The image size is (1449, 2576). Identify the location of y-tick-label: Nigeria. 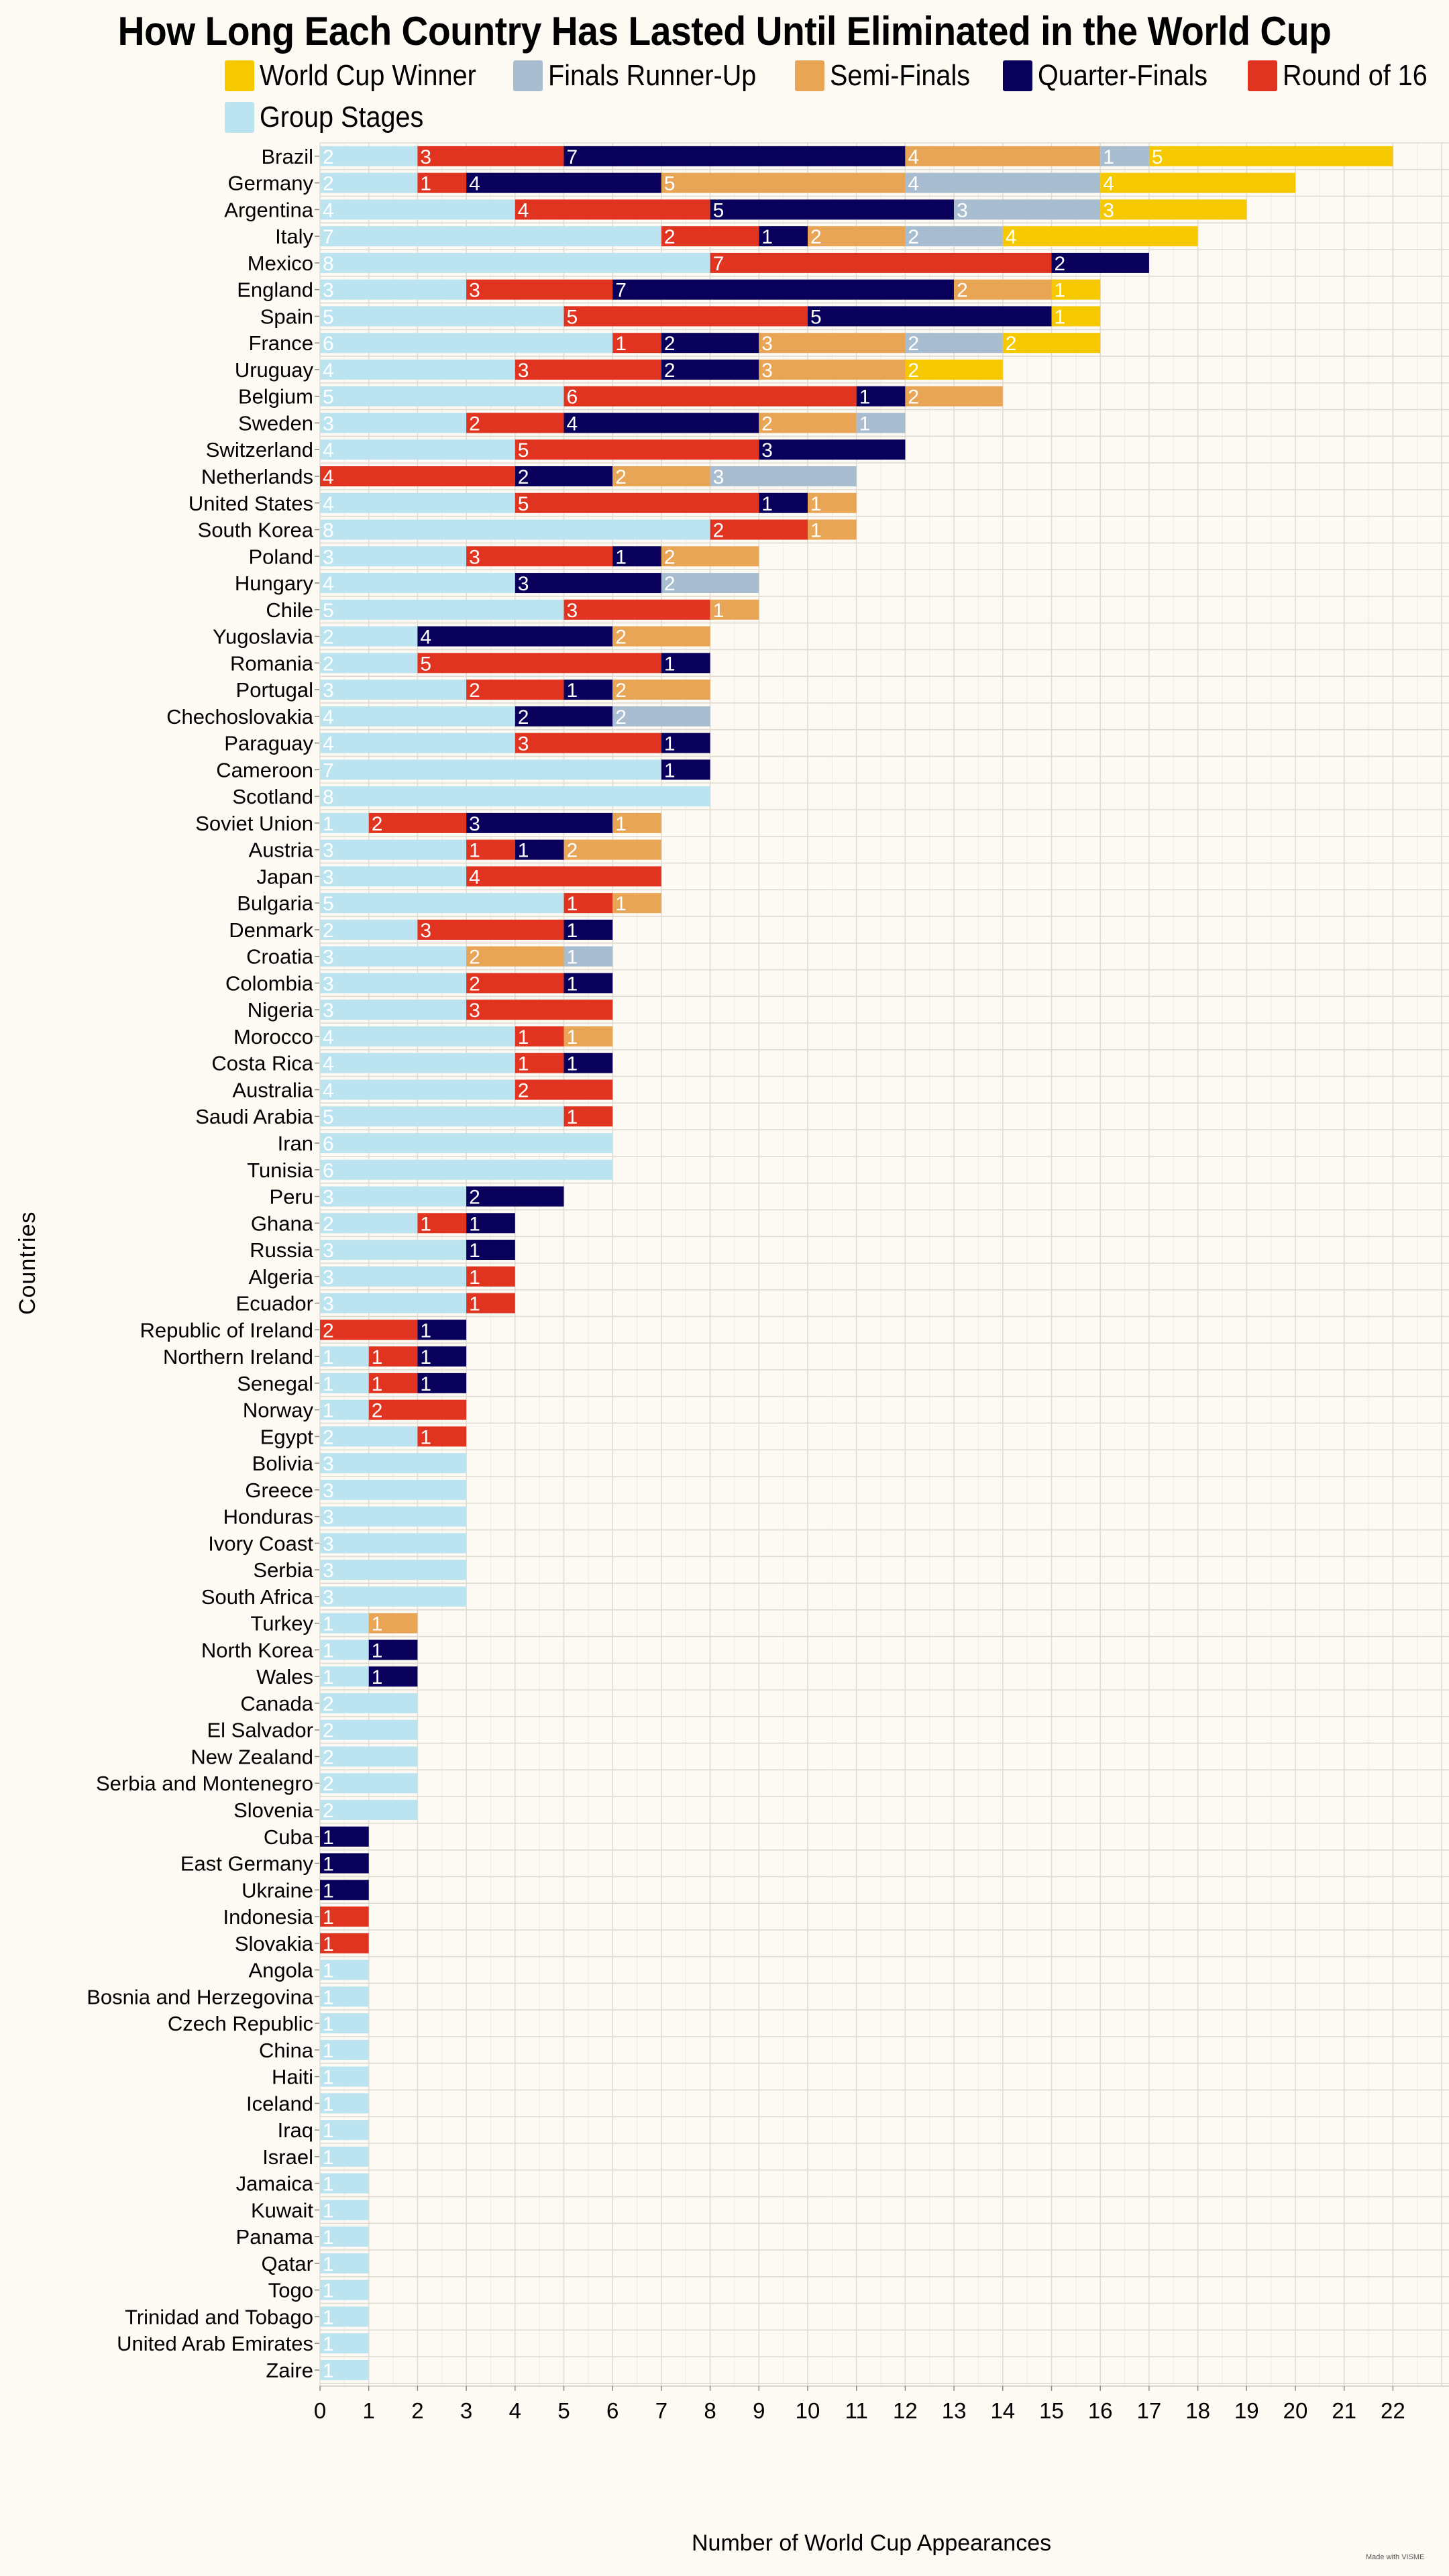
(281, 1010).